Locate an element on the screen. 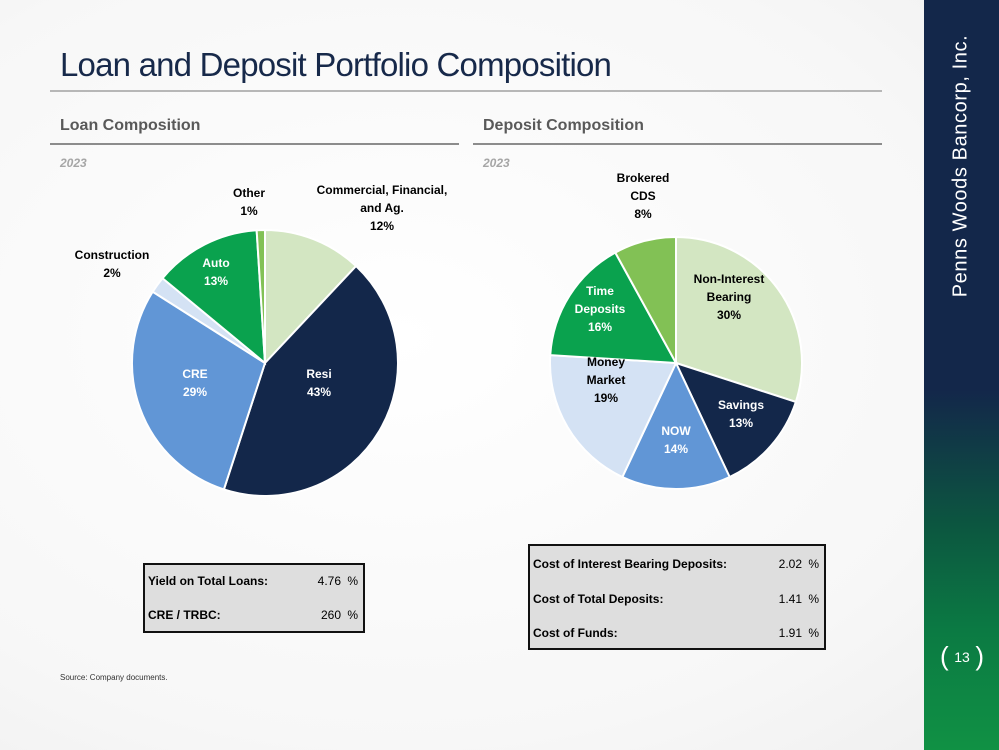  pie-label-resi: Resi 43% is located at coordinates (318, 383).